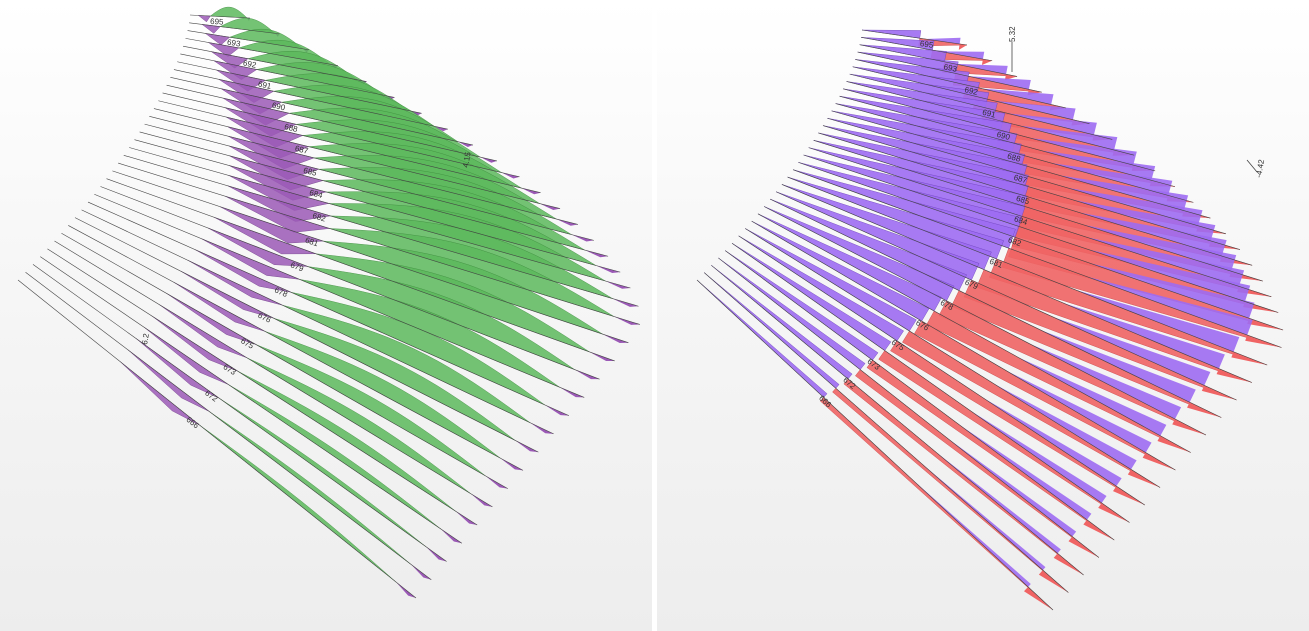  What do you see at coordinates (1260, 168) in the screenshot?
I see `peak-value-label: -4.42` at bounding box center [1260, 168].